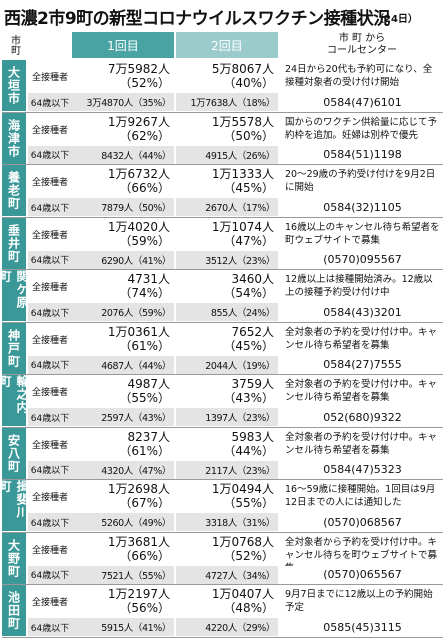  I want to click on phone: 0584(51)1198, so click(362, 154).